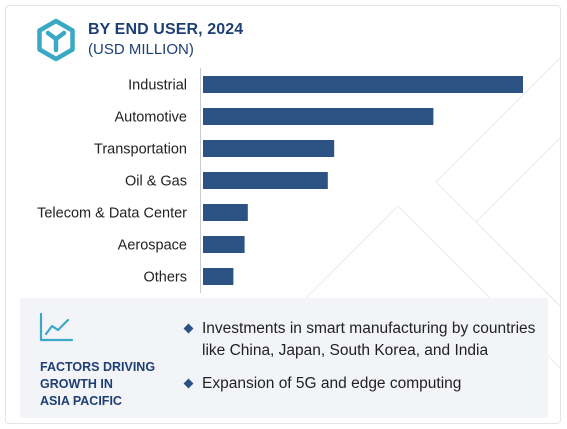  I want to click on category-label: Oil & Gas, so click(156, 182).